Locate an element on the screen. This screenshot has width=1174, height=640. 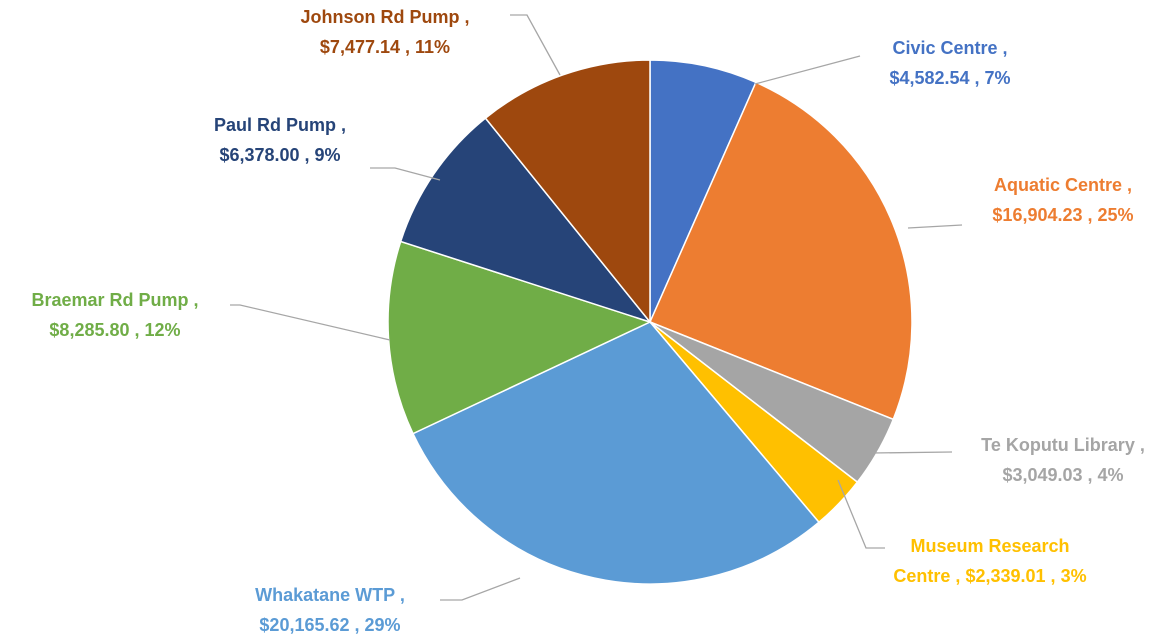
label-category: Paul Rd Pump , is located at coordinates (279, 125).